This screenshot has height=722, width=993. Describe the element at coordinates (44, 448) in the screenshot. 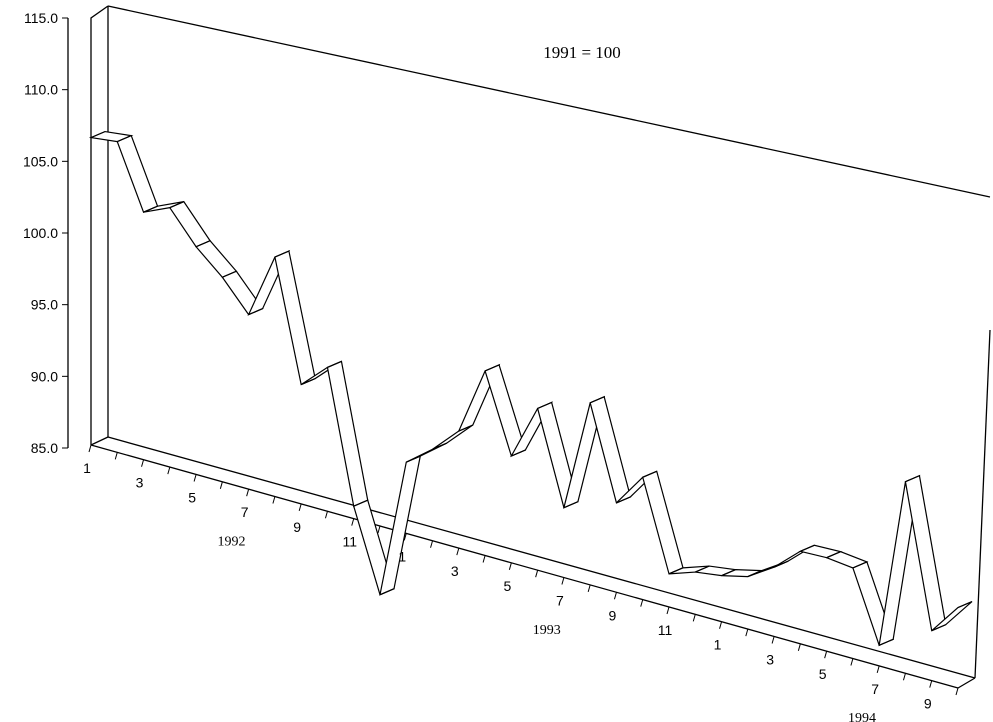

I see `y-tick-label: 85.0` at that location.